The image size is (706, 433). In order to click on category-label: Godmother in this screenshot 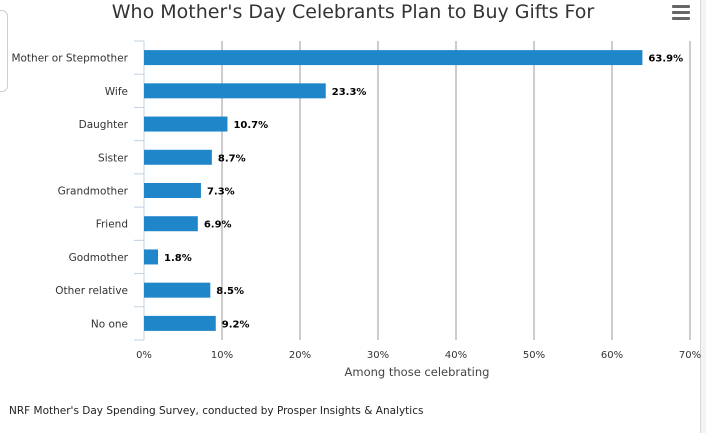, I will do `click(99, 258)`.